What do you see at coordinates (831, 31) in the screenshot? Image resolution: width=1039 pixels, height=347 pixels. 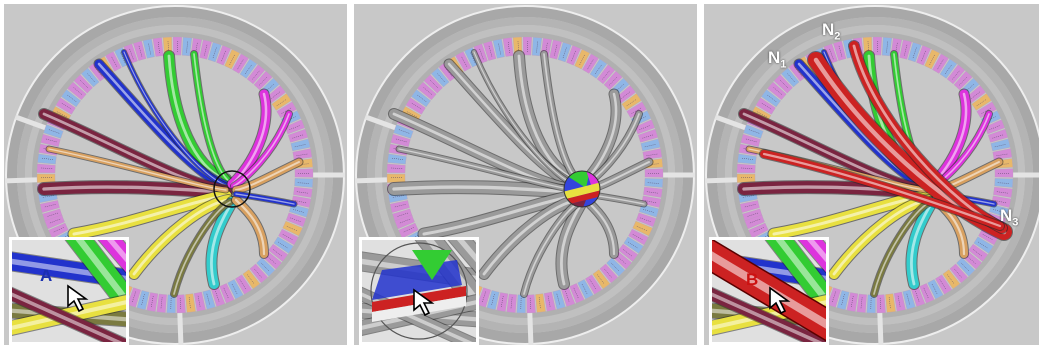 I see `node-label-n2: N2` at bounding box center [831, 31].